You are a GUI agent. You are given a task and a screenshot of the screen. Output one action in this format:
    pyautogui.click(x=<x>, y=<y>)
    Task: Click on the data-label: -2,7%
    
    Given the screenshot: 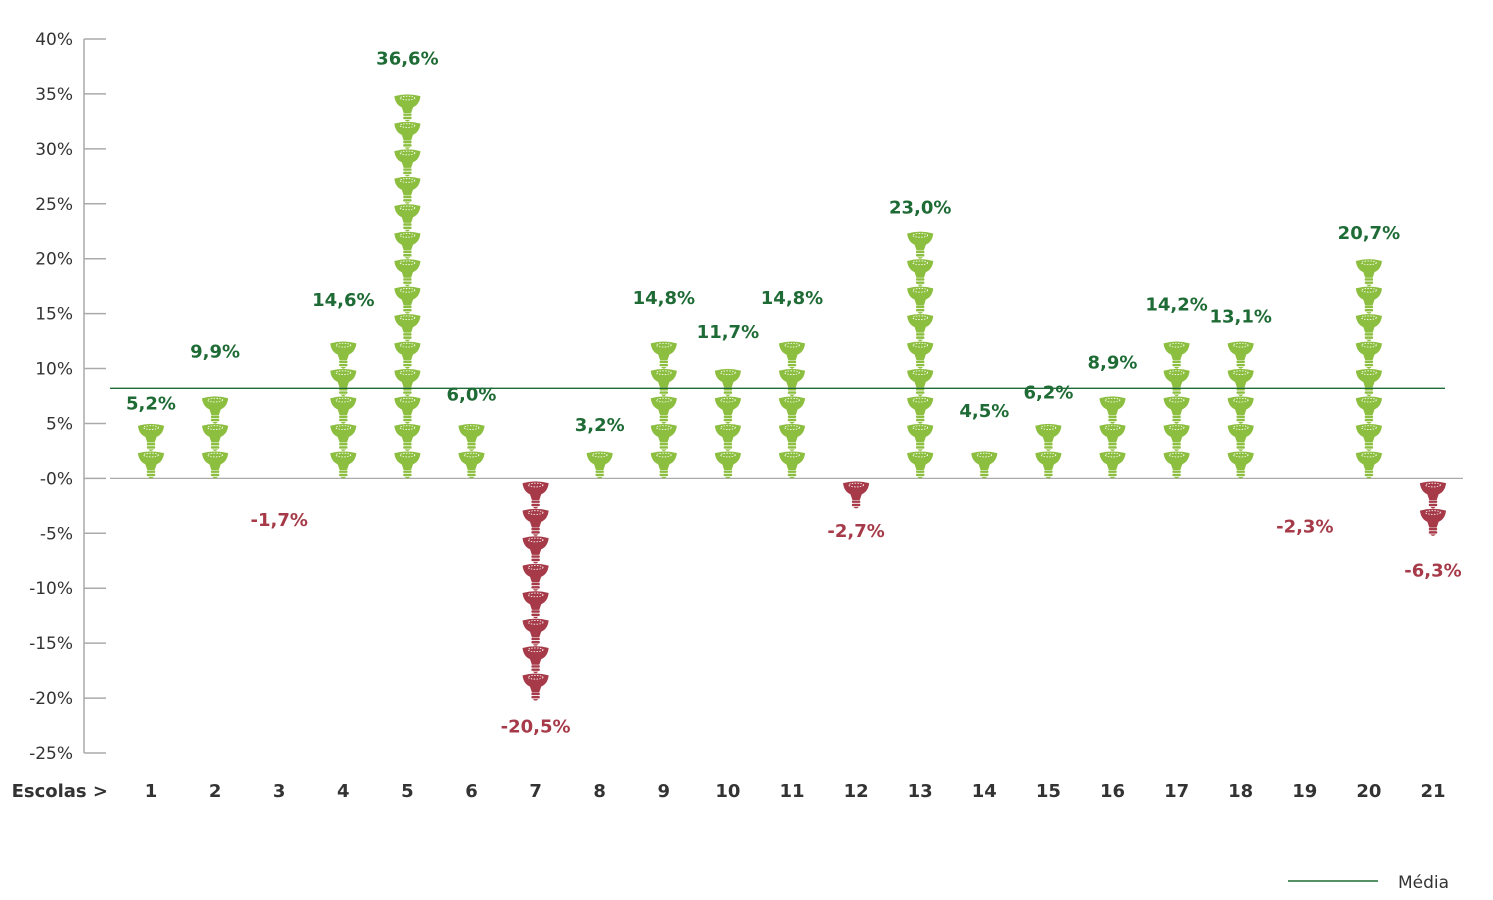 What is the action you would take?
    pyautogui.click(x=855, y=531)
    